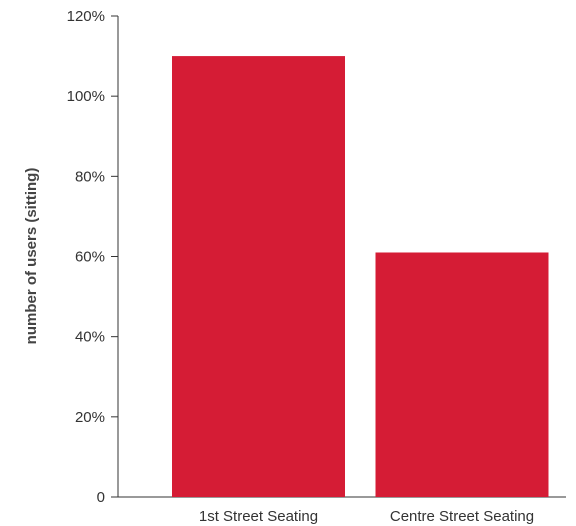 This screenshot has height=526, width=576. Describe the element at coordinates (31, 256) in the screenshot. I see `y-axis-title: number of users (sitting)` at that location.